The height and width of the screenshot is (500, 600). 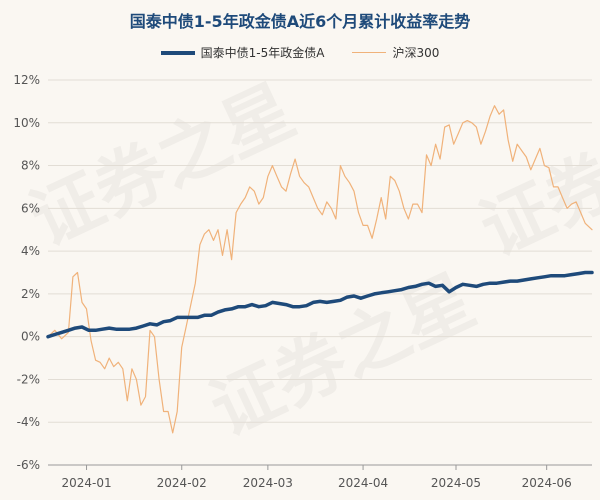 What do you see at coordinates (456, 483) in the screenshot?
I see `x-tick-label: 2024-05` at bounding box center [456, 483].